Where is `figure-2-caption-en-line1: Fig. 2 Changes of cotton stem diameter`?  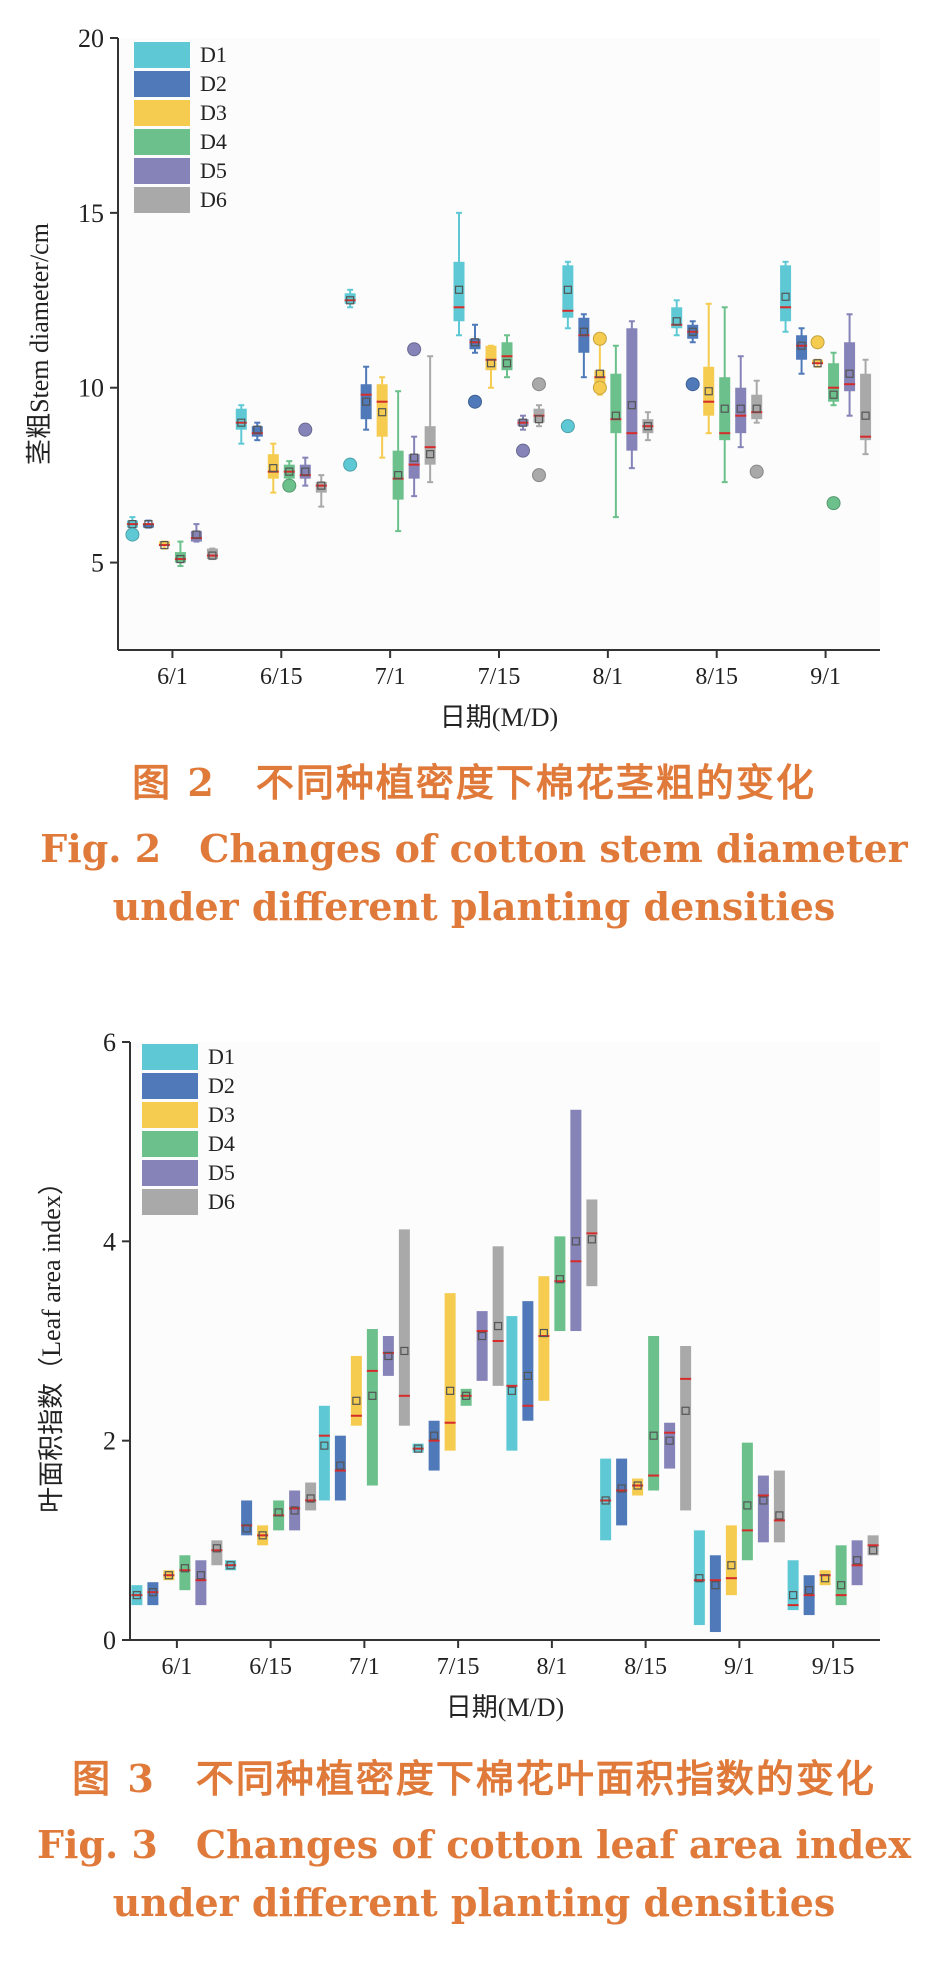 figure-2-caption-en-line1: Fig. 2 Changes of cotton stem diameter is located at coordinates (474, 848).